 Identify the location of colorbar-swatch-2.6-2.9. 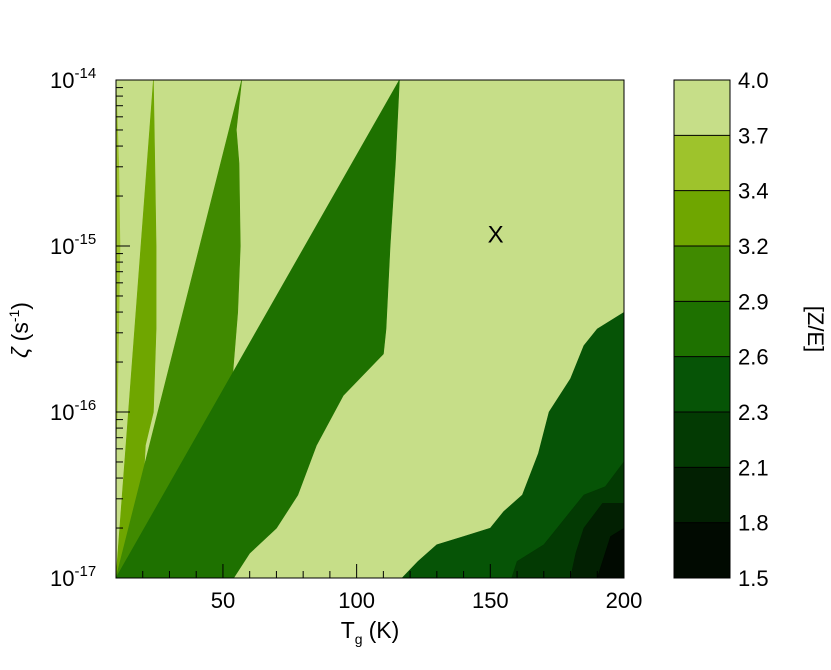
(702, 329).